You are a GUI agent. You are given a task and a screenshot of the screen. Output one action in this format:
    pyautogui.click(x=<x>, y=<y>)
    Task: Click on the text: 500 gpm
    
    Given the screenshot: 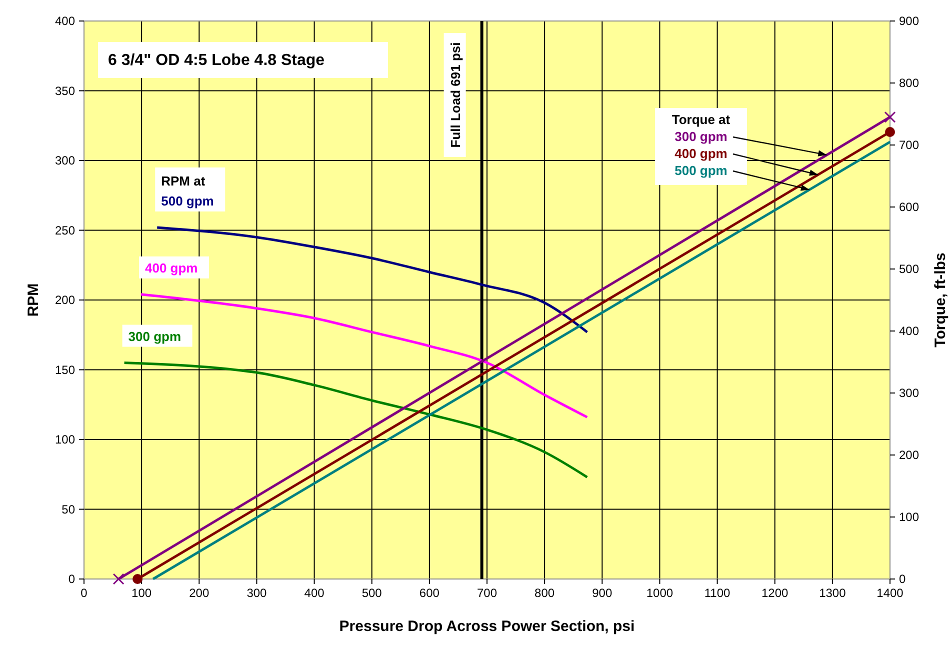 What is the action you would take?
    pyautogui.click(x=701, y=170)
    